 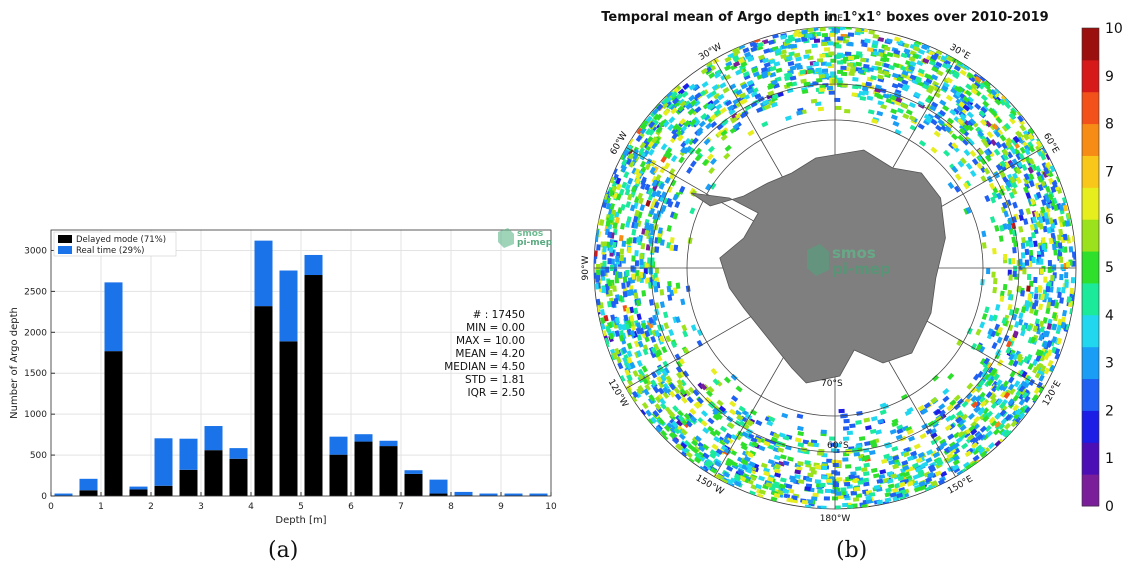 I want to click on meridian-line, so click(x=695, y=187).